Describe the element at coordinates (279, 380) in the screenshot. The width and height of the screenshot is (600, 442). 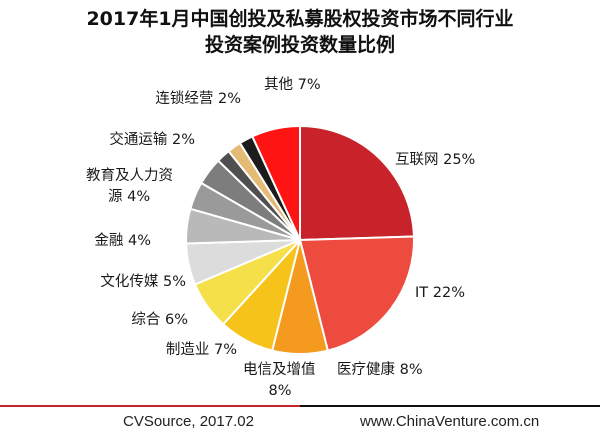
I see `pie-label-3: 电信及增值 8%` at that location.